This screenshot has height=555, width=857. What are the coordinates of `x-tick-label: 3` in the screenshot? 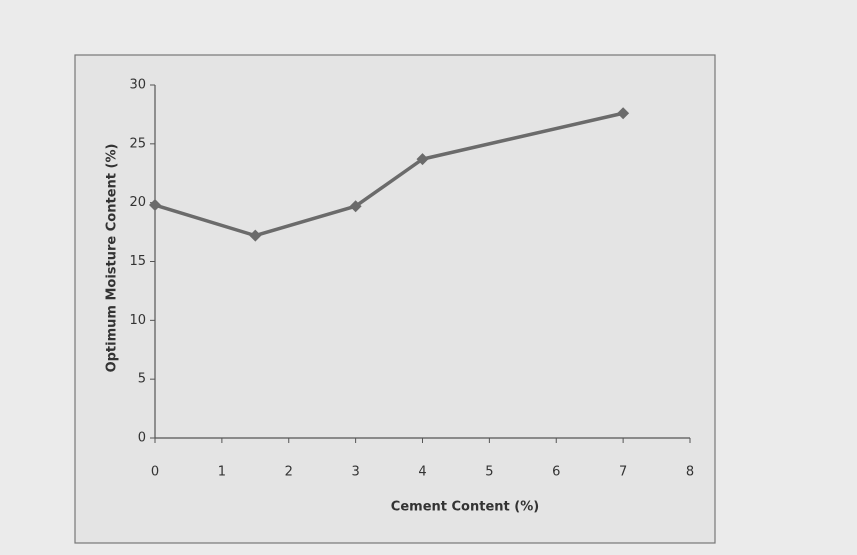 It's located at (355, 472).